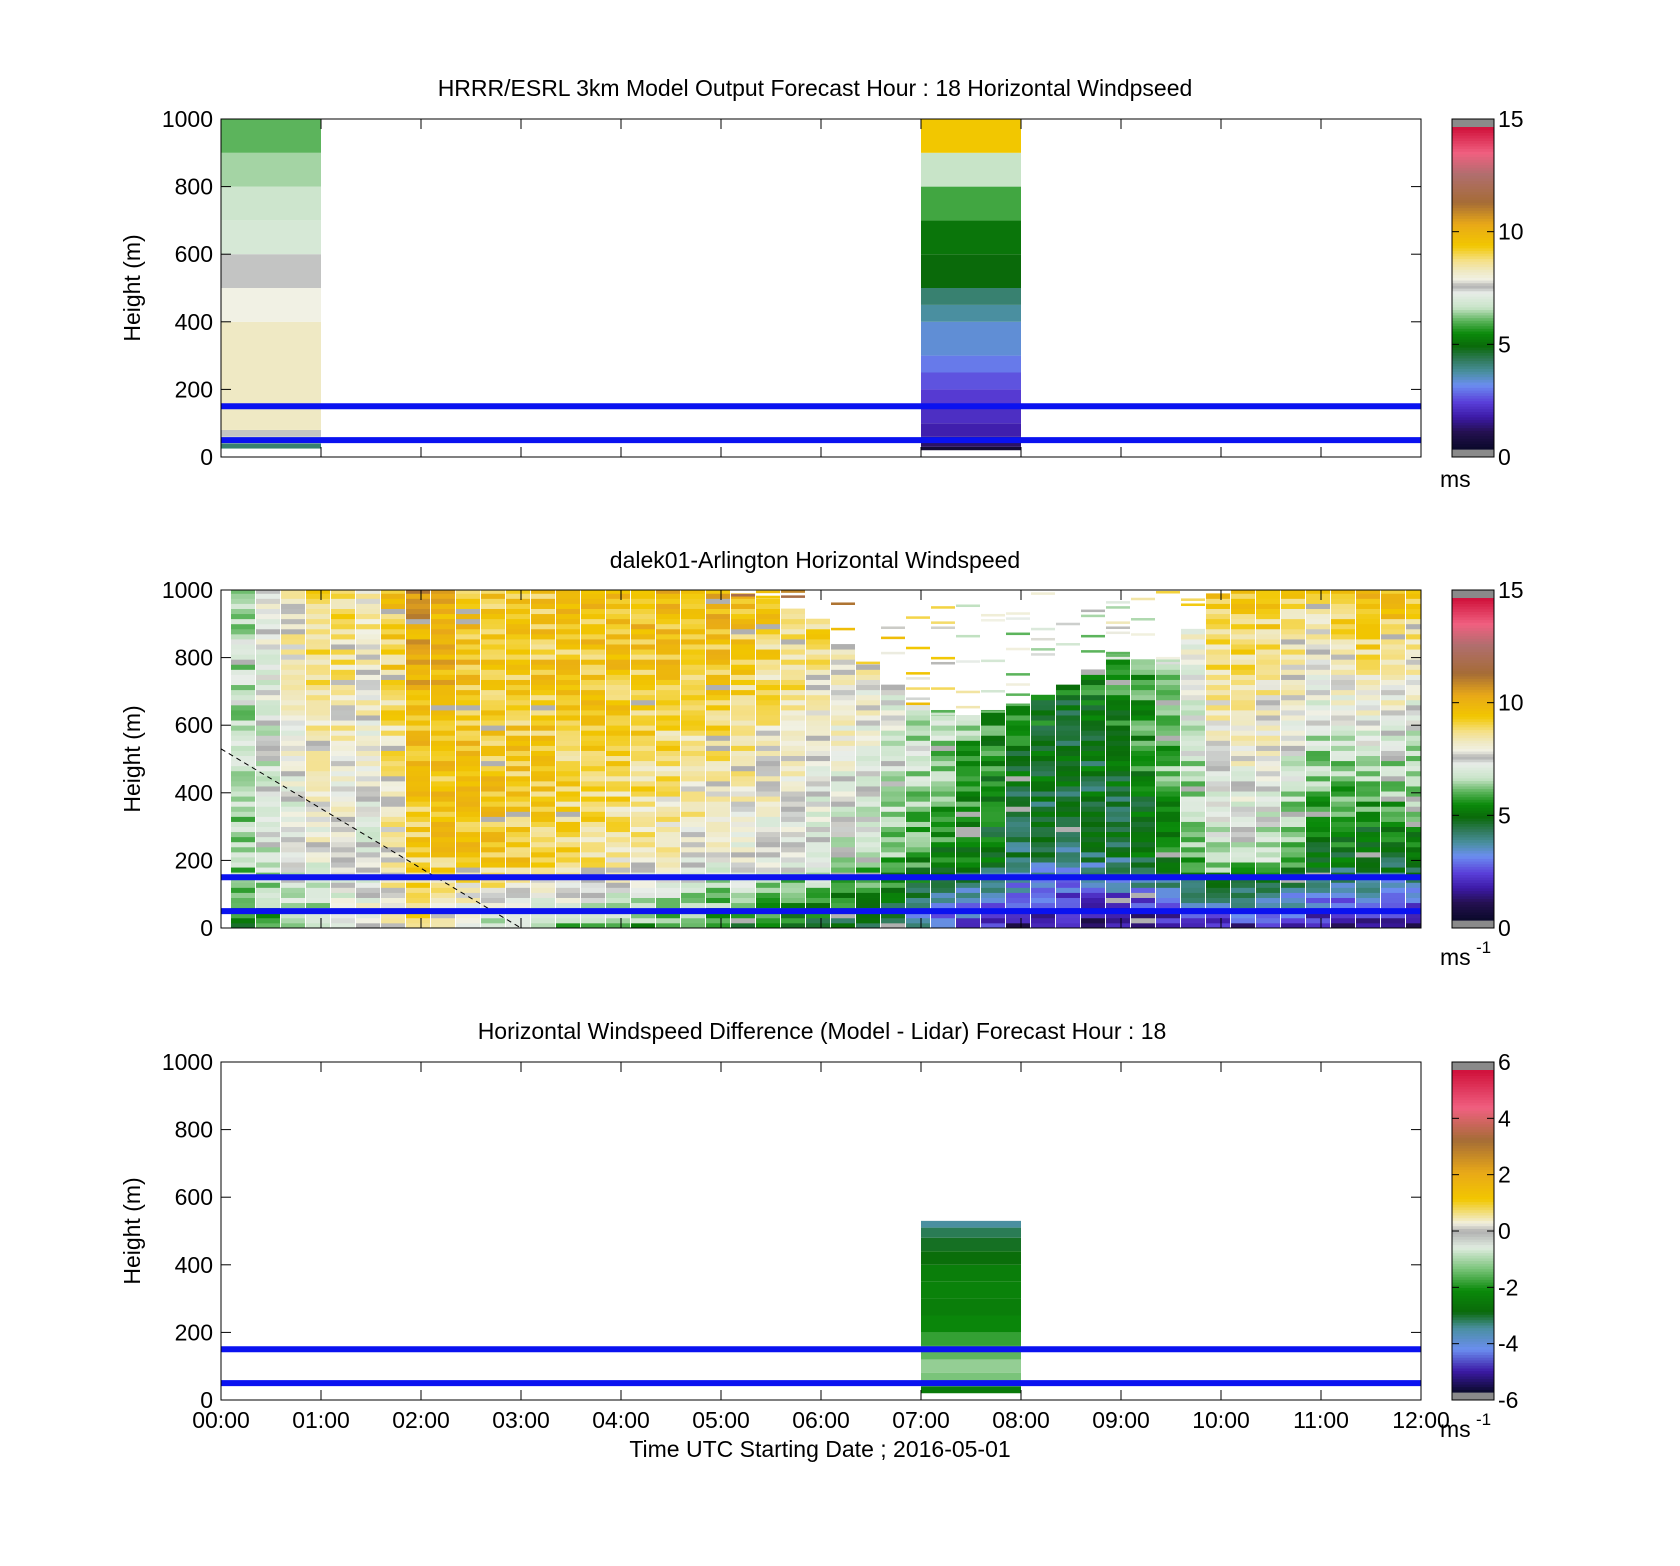 This screenshot has width=1680, height=1566. I want to click on colorbar-tick-label: 0, so click(1504, 928).